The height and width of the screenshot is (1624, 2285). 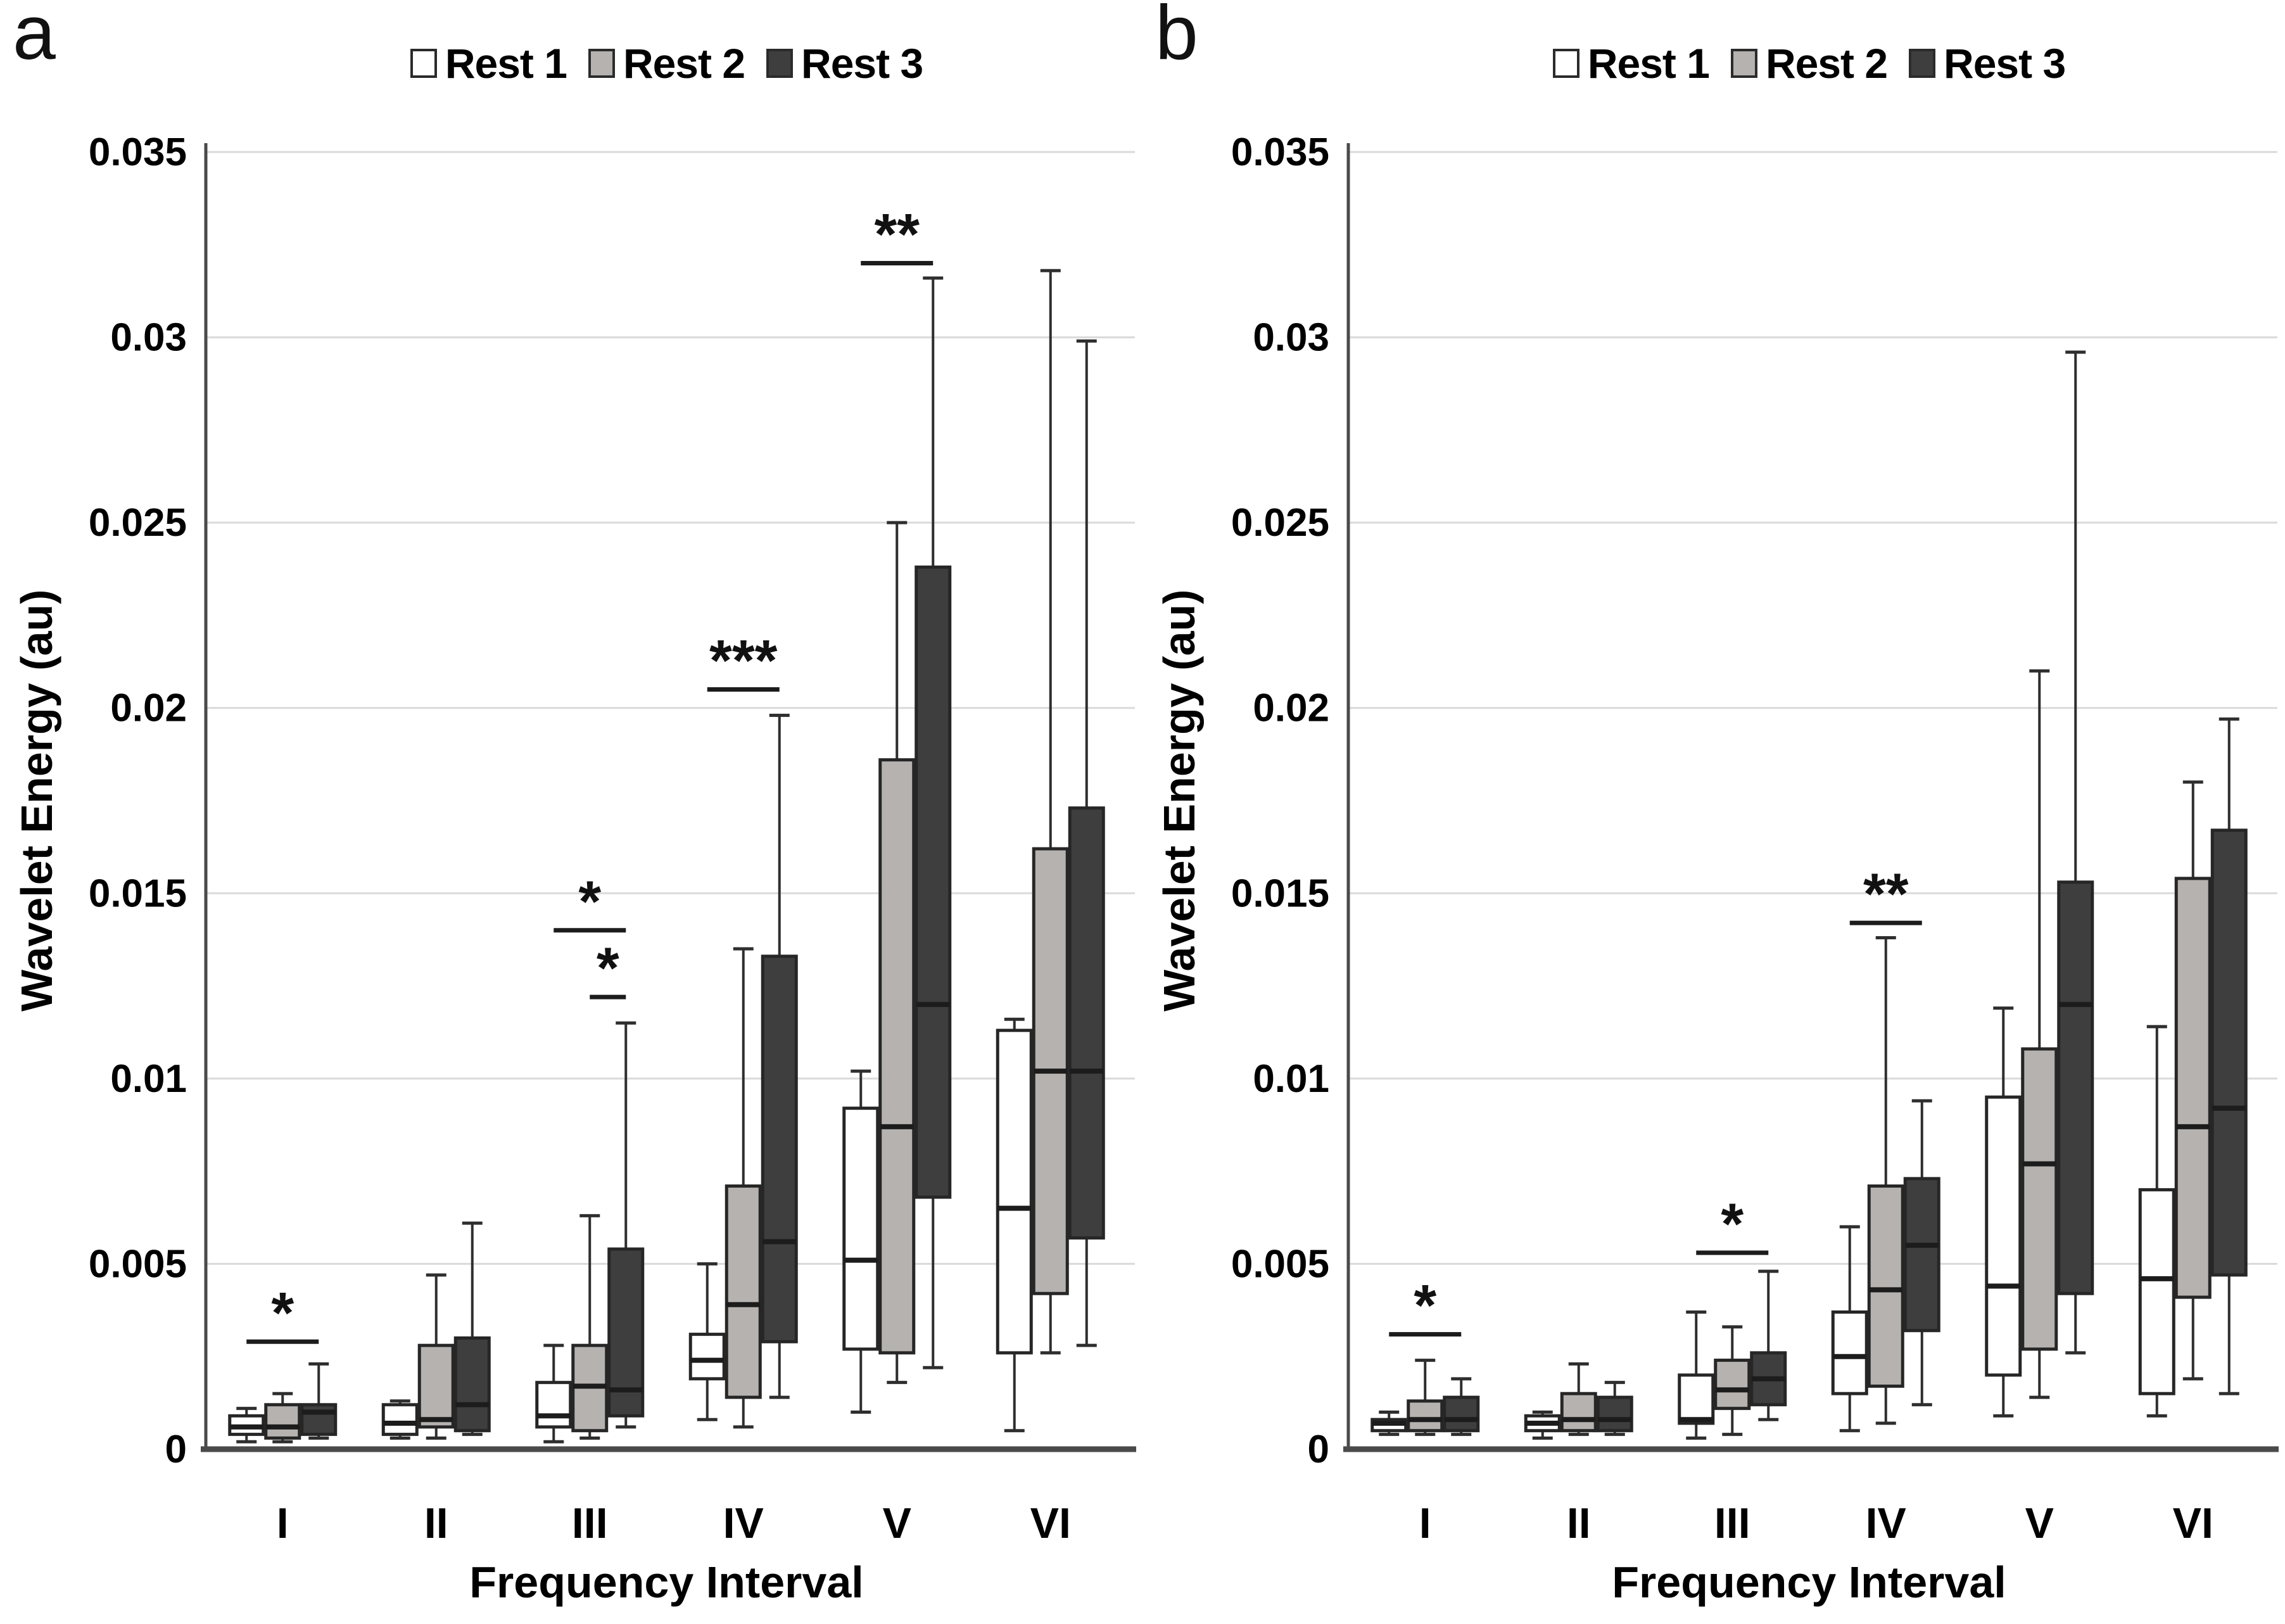 What do you see at coordinates (1886, 894) in the screenshot?
I see `significance-label-iv: **` at bounding box center [1886, 894].